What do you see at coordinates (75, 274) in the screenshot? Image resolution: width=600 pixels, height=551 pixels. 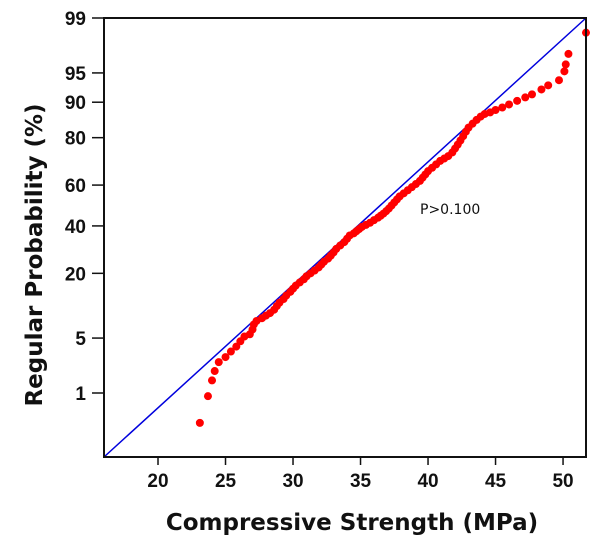 I see `y-tick-label: 20` at bounding box center [75, 274].